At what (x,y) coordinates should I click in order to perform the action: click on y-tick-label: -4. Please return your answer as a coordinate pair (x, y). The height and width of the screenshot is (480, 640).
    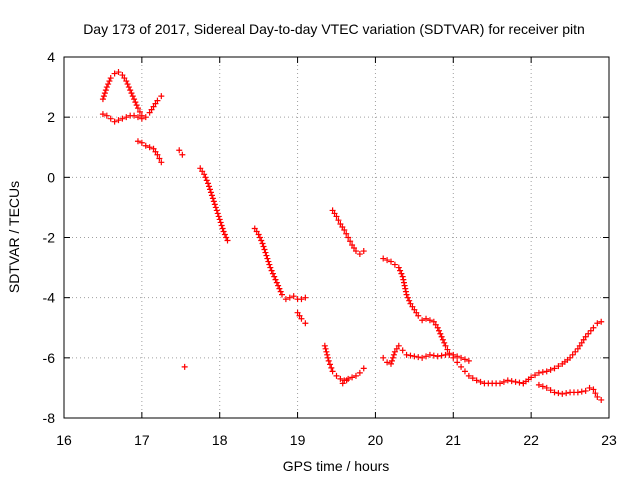
    Looking at the image, I should click on (49, 298).